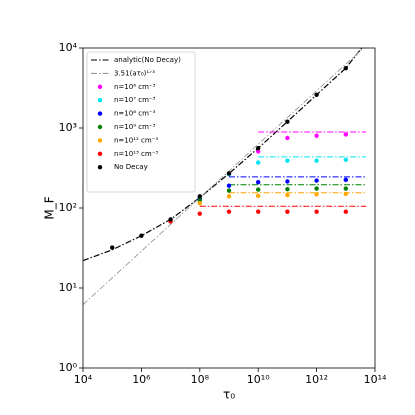 This screenshot has width=415, height=415. Describe the element at coordinates (316, 379) in the screenshot. I see `x-tick-label: 10¹²` at that location.